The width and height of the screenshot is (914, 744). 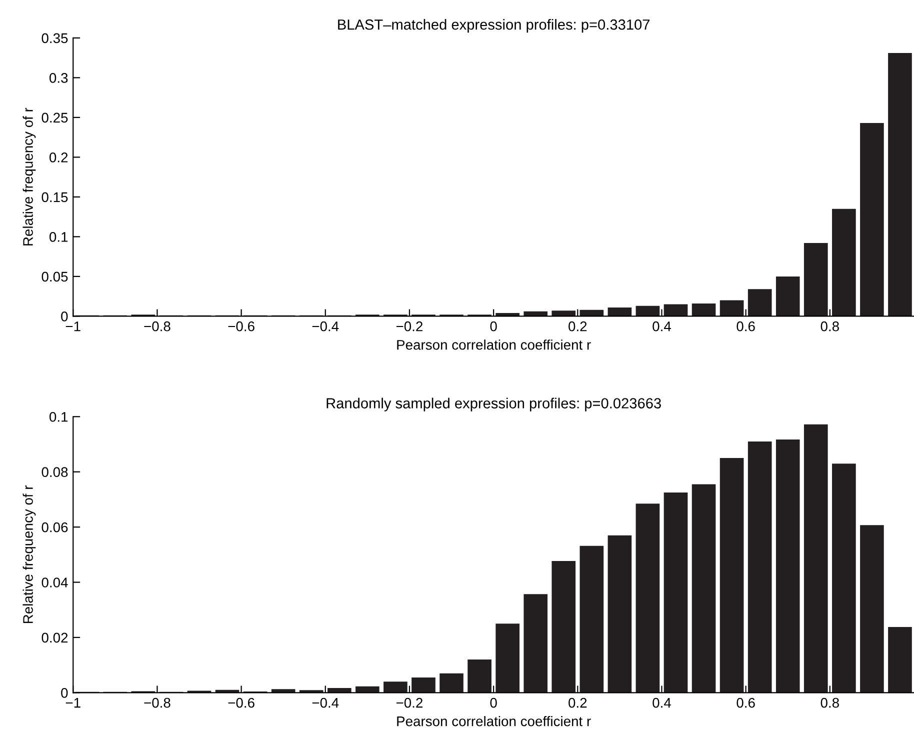 I want to click on y-tick-label: 0.08, so click(x=55, y=472).